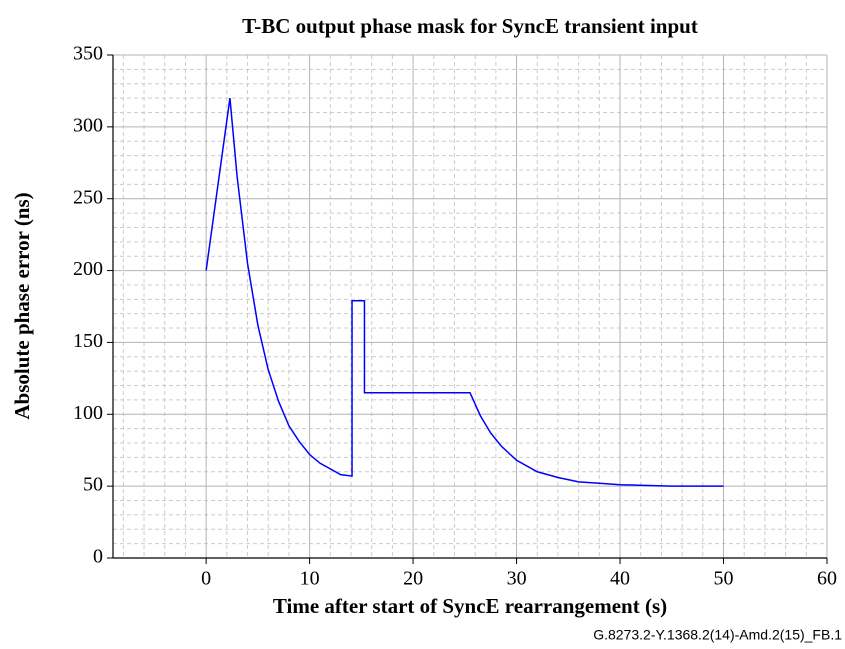  What do you see at coordinates (724, 579) in the screenshot?
I see `x-tick-label: 50` at bounding box center [724, 579].